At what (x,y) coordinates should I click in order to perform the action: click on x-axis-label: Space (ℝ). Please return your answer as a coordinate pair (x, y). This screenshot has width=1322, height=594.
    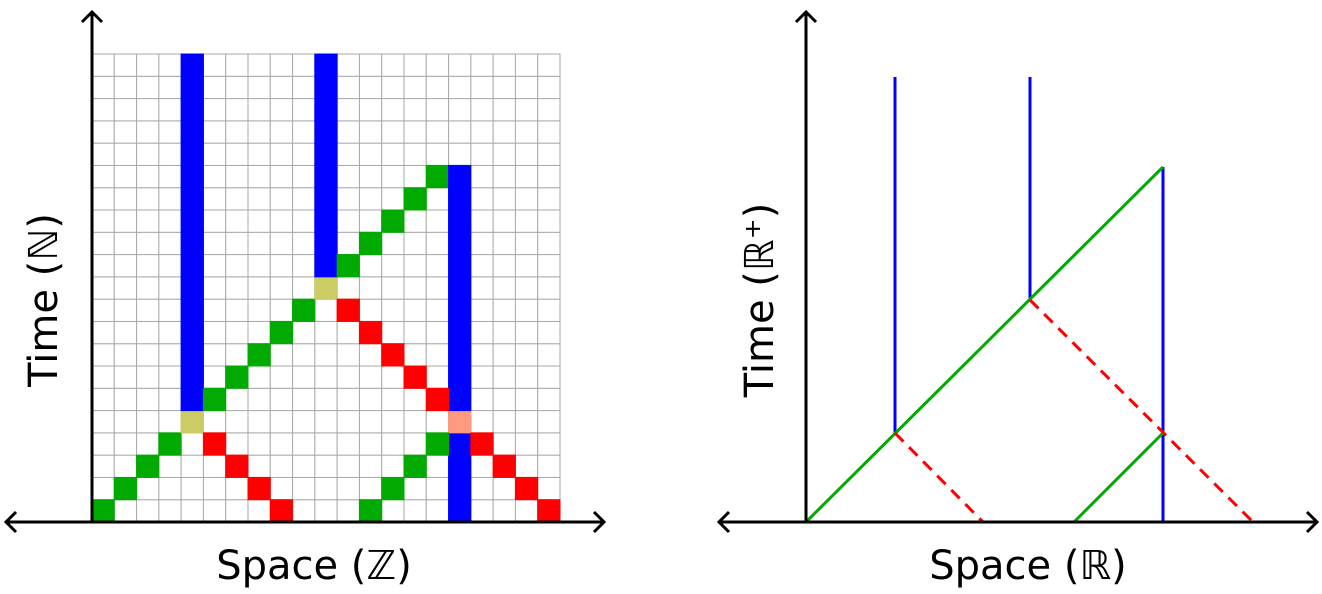
    Looking at the image, I should click on (1028, 566).